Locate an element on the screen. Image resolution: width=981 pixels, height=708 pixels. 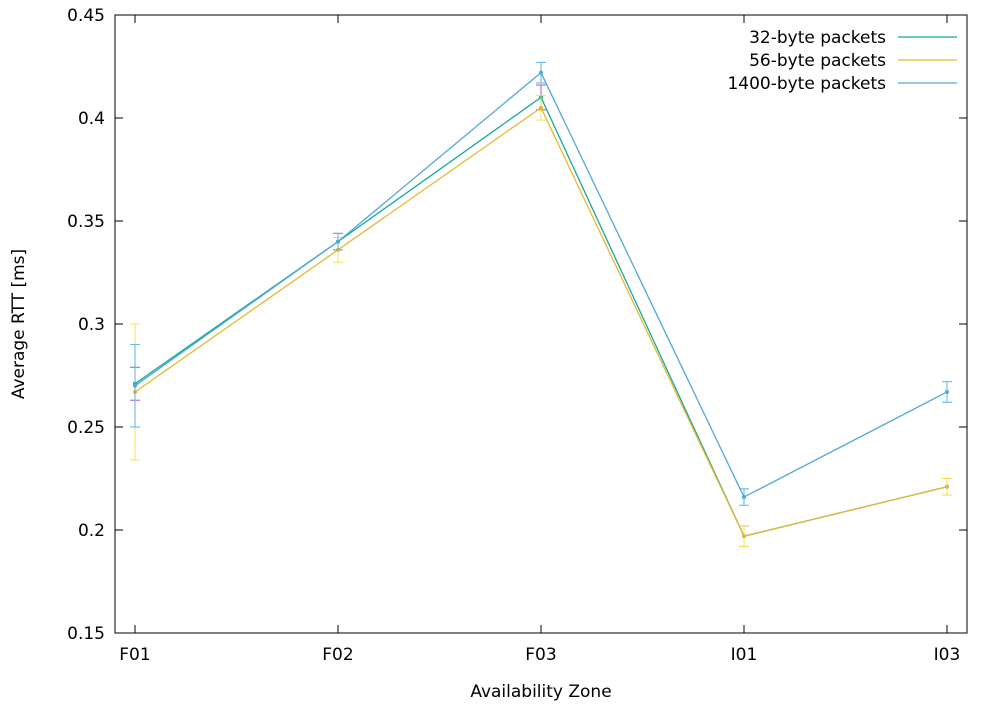
x-tick-label: F01 is located at coordinates (134, 655).